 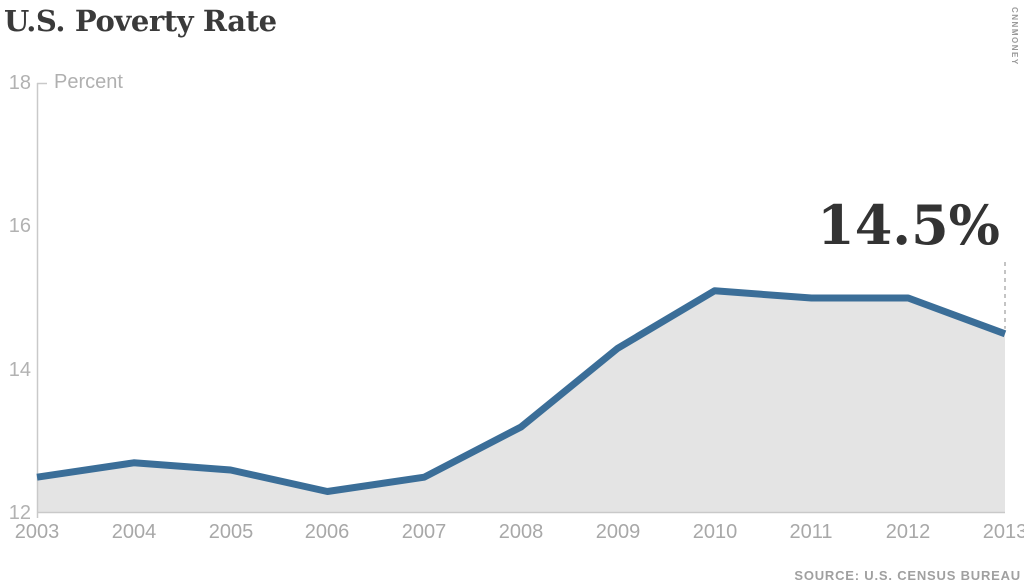 What do you see at coordinates (327, 532) in the screenshot?
I see `x-tick-label: 2006` at bounding box center [327, 532].